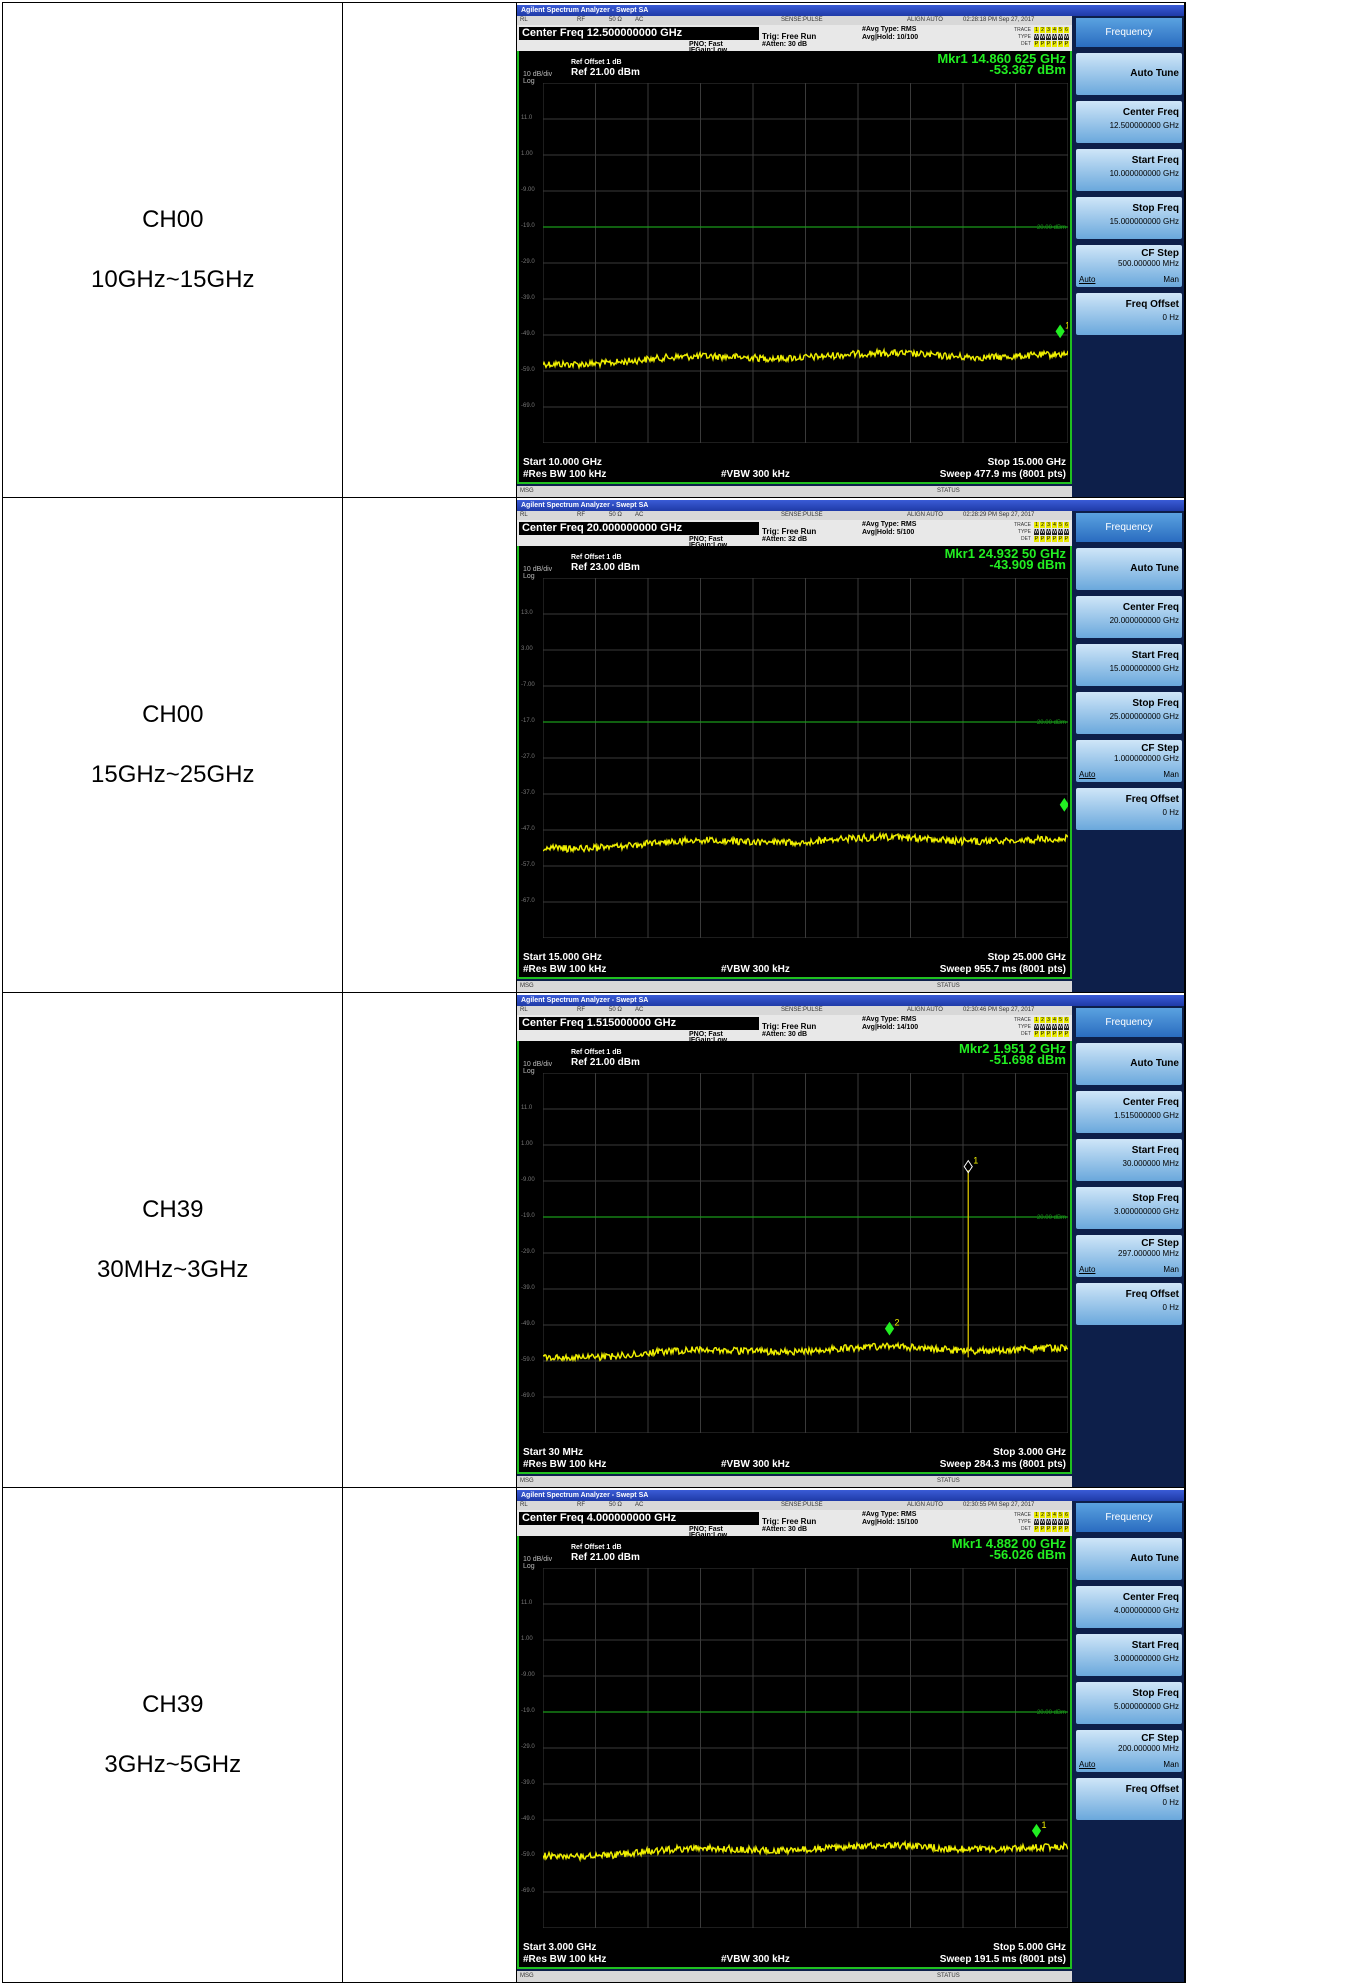  What do you see at coordinates (639, 19) in the screenshot?
I see `coupling-indicator: AC` at bounding box center [639, 19].